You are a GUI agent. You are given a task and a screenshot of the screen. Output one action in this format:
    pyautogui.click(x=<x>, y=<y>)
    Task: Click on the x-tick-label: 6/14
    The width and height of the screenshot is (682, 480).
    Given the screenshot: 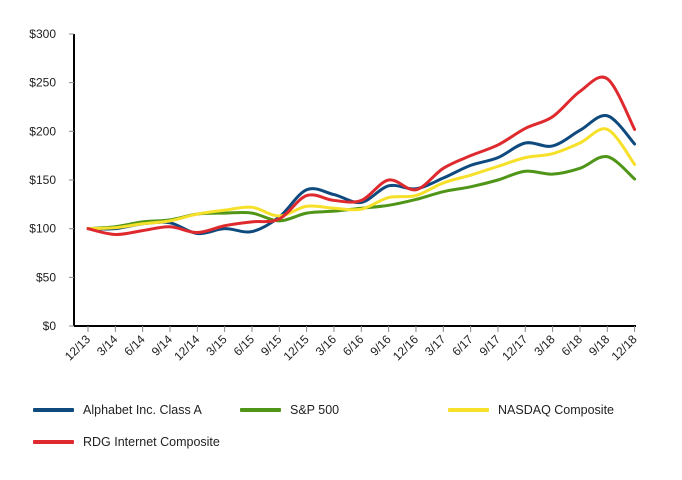 What is the action you would take?
    pyautogui.click(x=134, y=345)
    